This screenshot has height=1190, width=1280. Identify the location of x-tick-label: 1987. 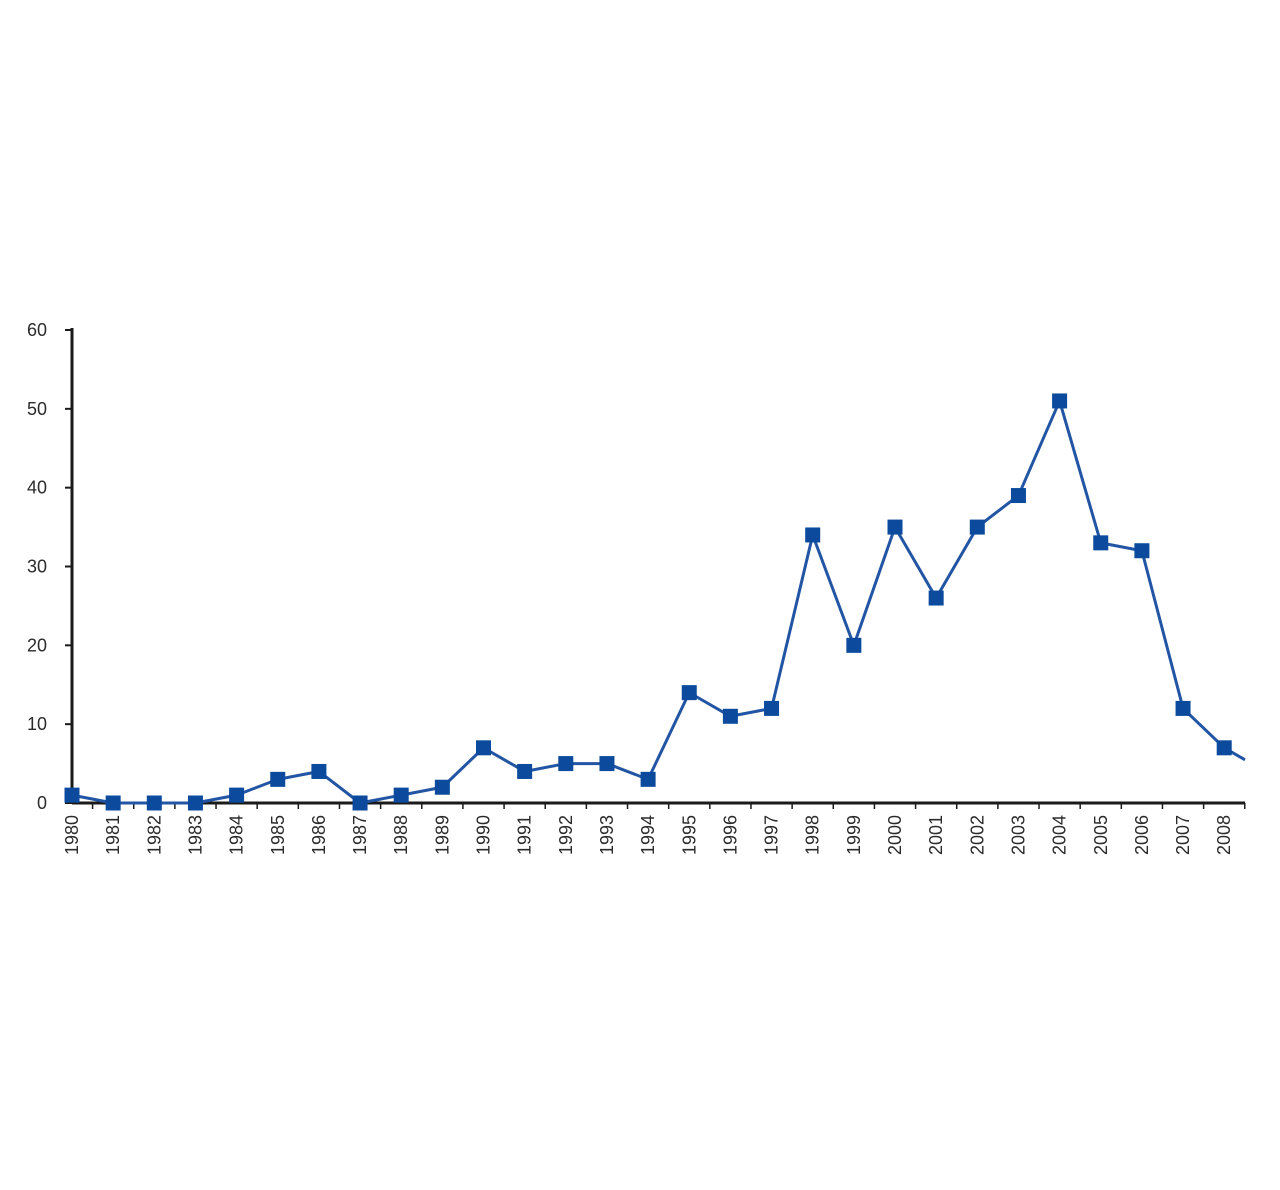
(360, 835).